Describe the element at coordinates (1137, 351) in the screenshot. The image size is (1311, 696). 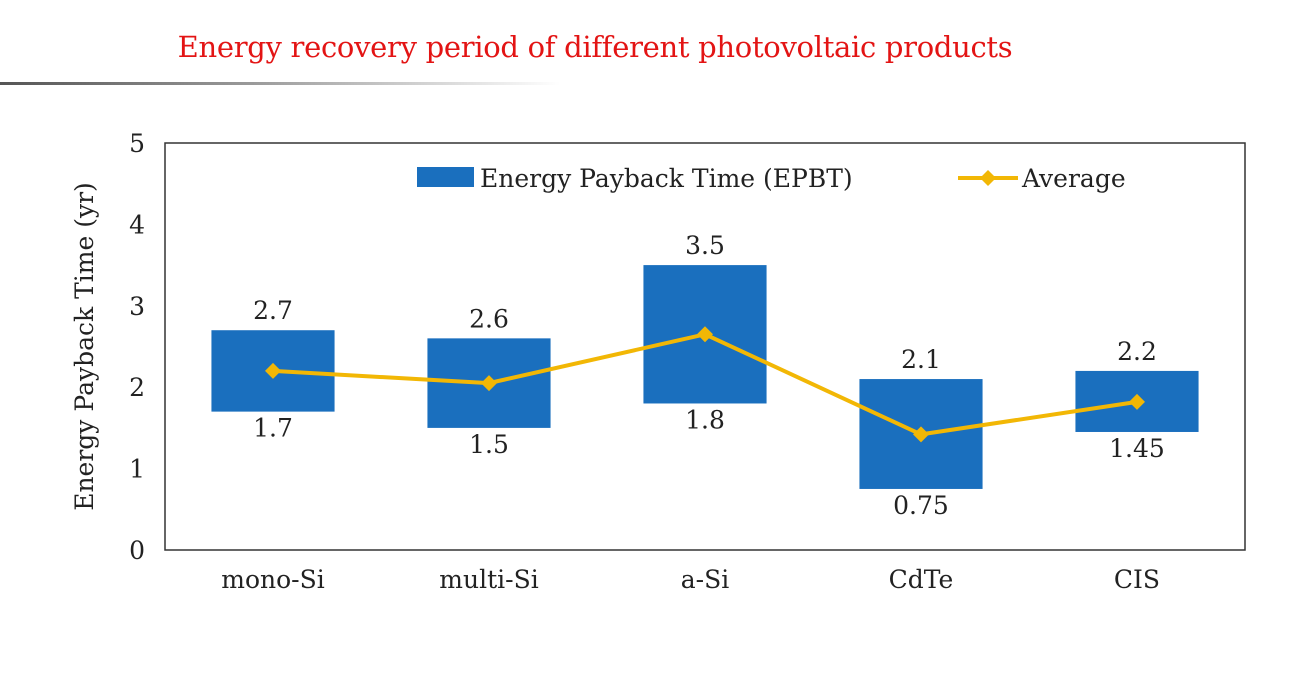
I see `bar-high-label: 2.2` at that location.